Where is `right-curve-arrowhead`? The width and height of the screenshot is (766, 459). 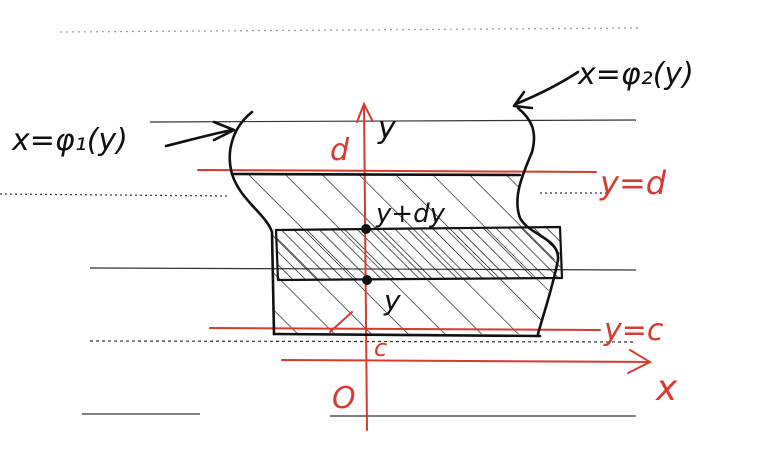
right-curve-arrowhead is located at coordinates (523, 100).